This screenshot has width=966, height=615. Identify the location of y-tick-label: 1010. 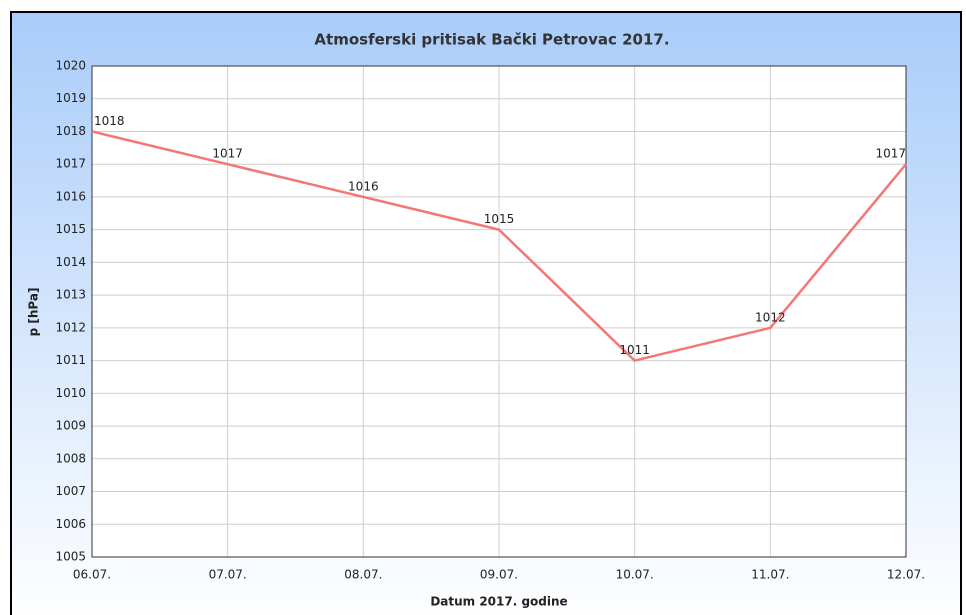
(70, 393).